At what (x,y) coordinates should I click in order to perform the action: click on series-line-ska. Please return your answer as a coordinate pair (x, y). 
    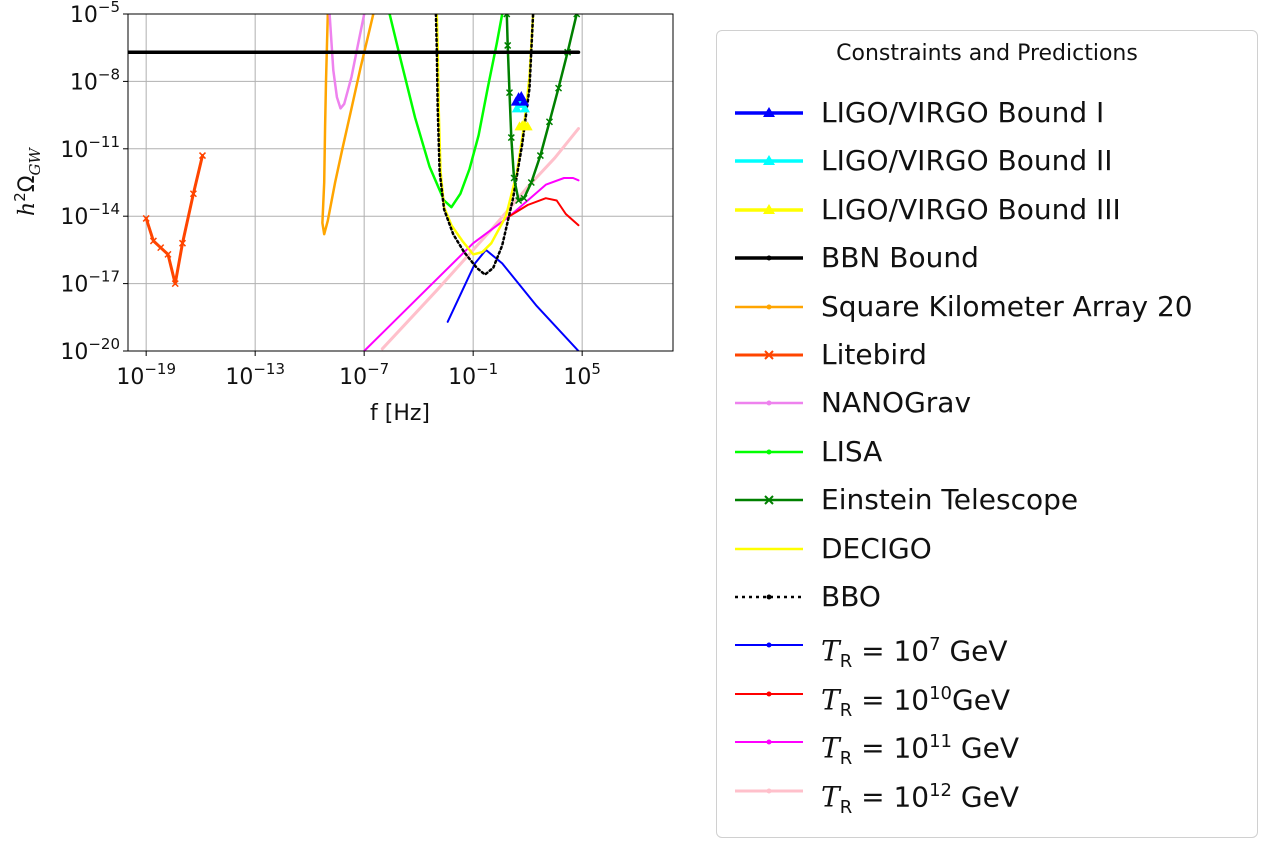
    Looking at the image, I should click on (348, 125).